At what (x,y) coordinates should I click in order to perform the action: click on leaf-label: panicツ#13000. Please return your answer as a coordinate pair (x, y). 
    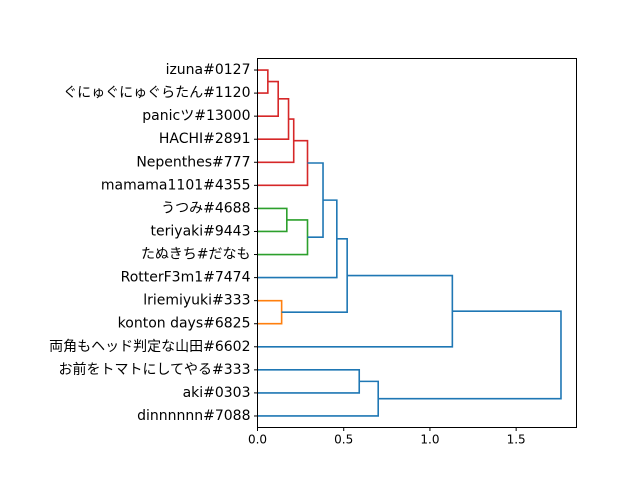
    Looking at the image, I should click on (196, 116).